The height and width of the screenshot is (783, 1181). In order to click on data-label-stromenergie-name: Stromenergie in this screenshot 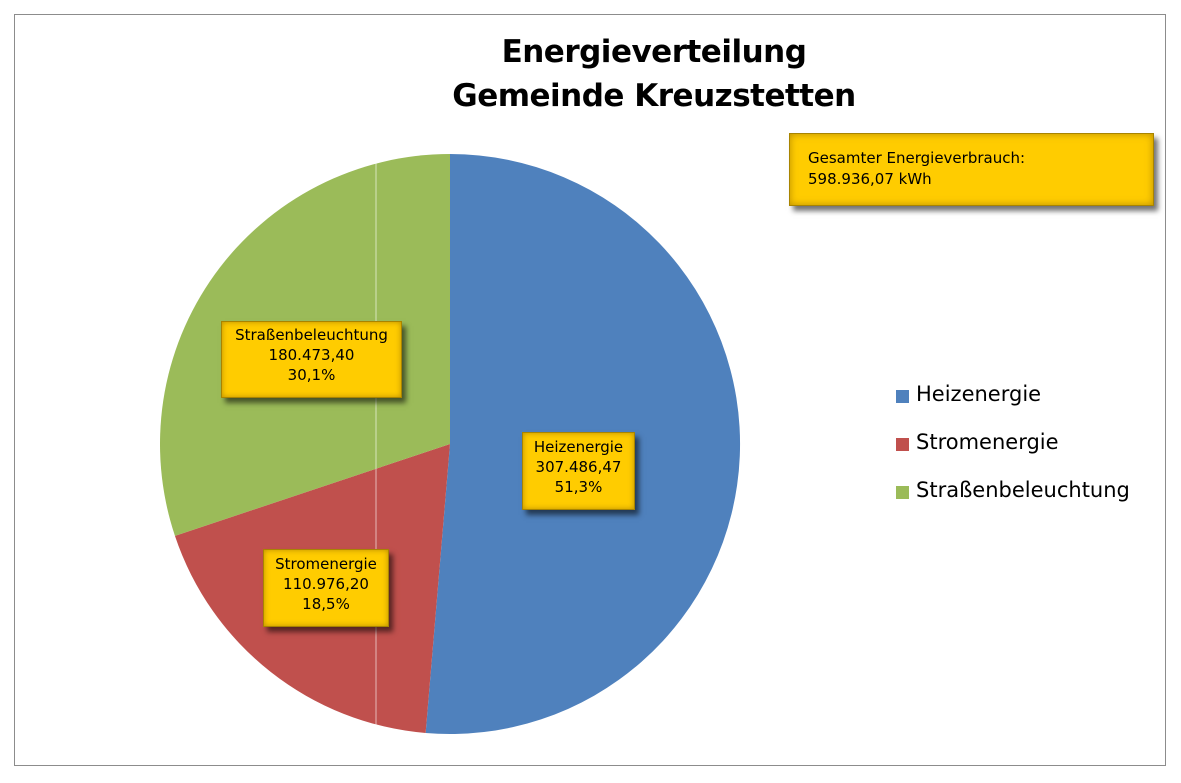, I will do `click(326, 564)`.